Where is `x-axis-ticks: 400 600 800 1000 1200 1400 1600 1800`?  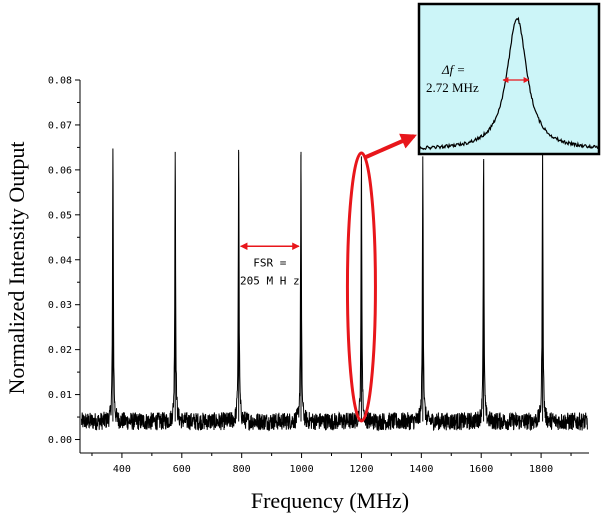 x-axis-ticks: 400 600 800 1000 1200 1400 1600 1800 is located at coordinates (331, 464).